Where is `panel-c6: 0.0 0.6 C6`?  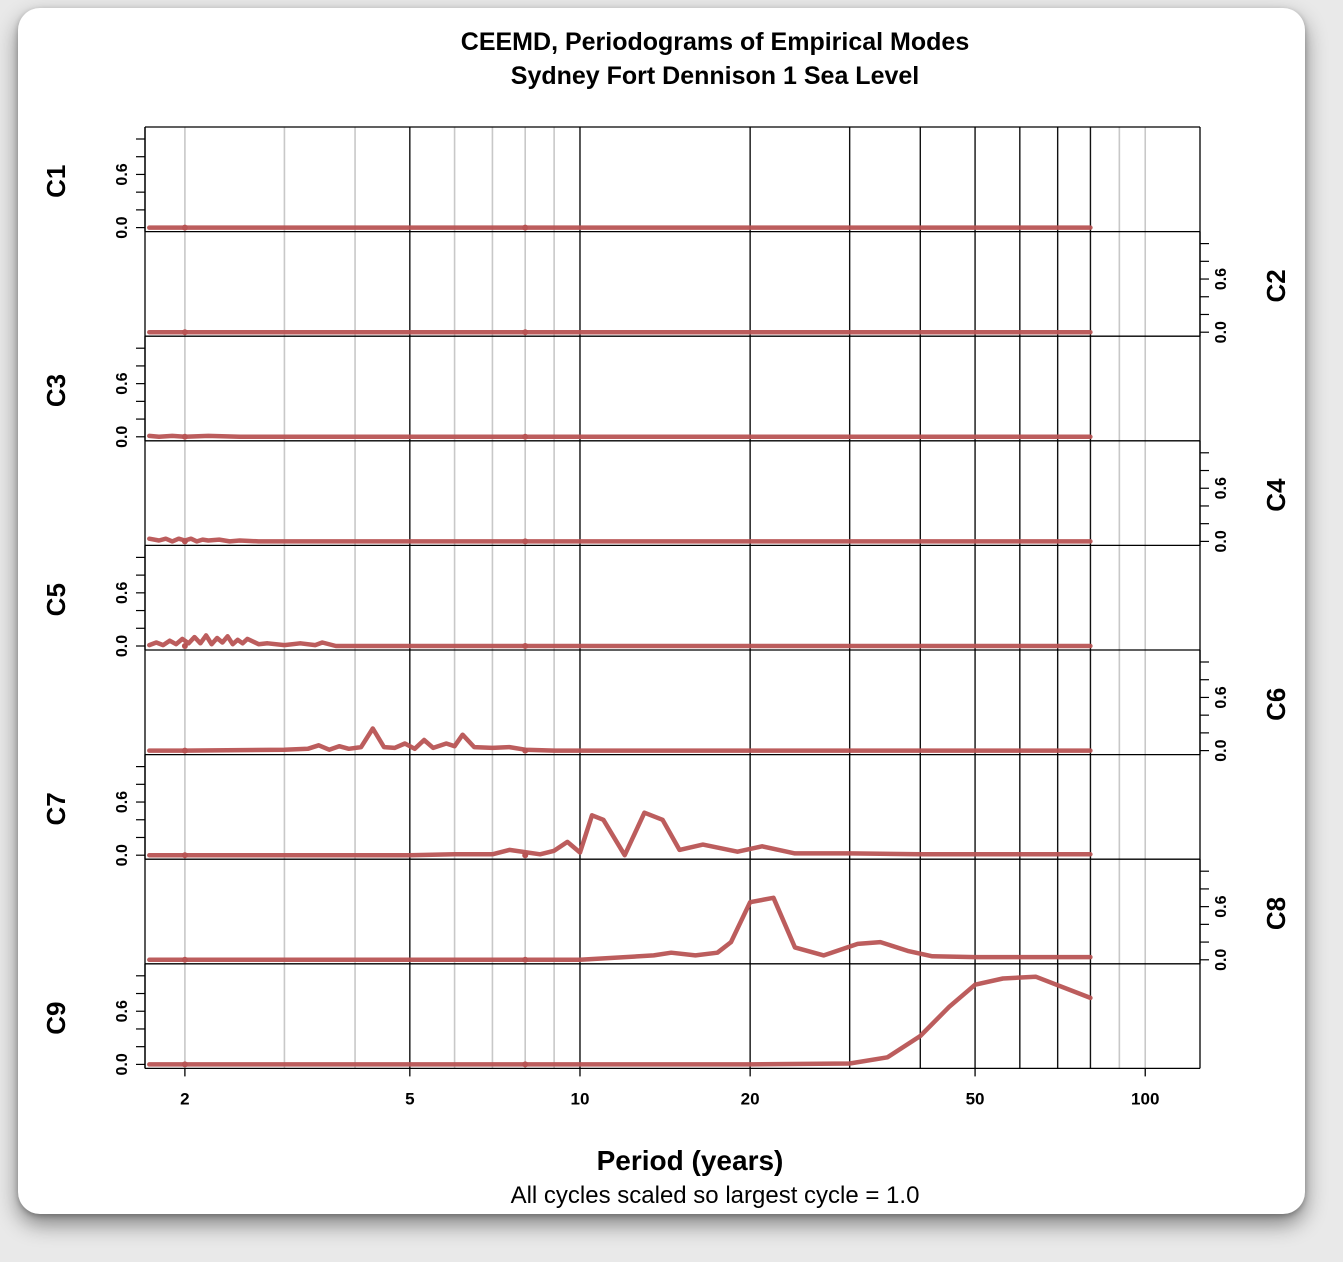
panel-c6: 0.0 0.6 C6 is located at coordinates (718, 705).